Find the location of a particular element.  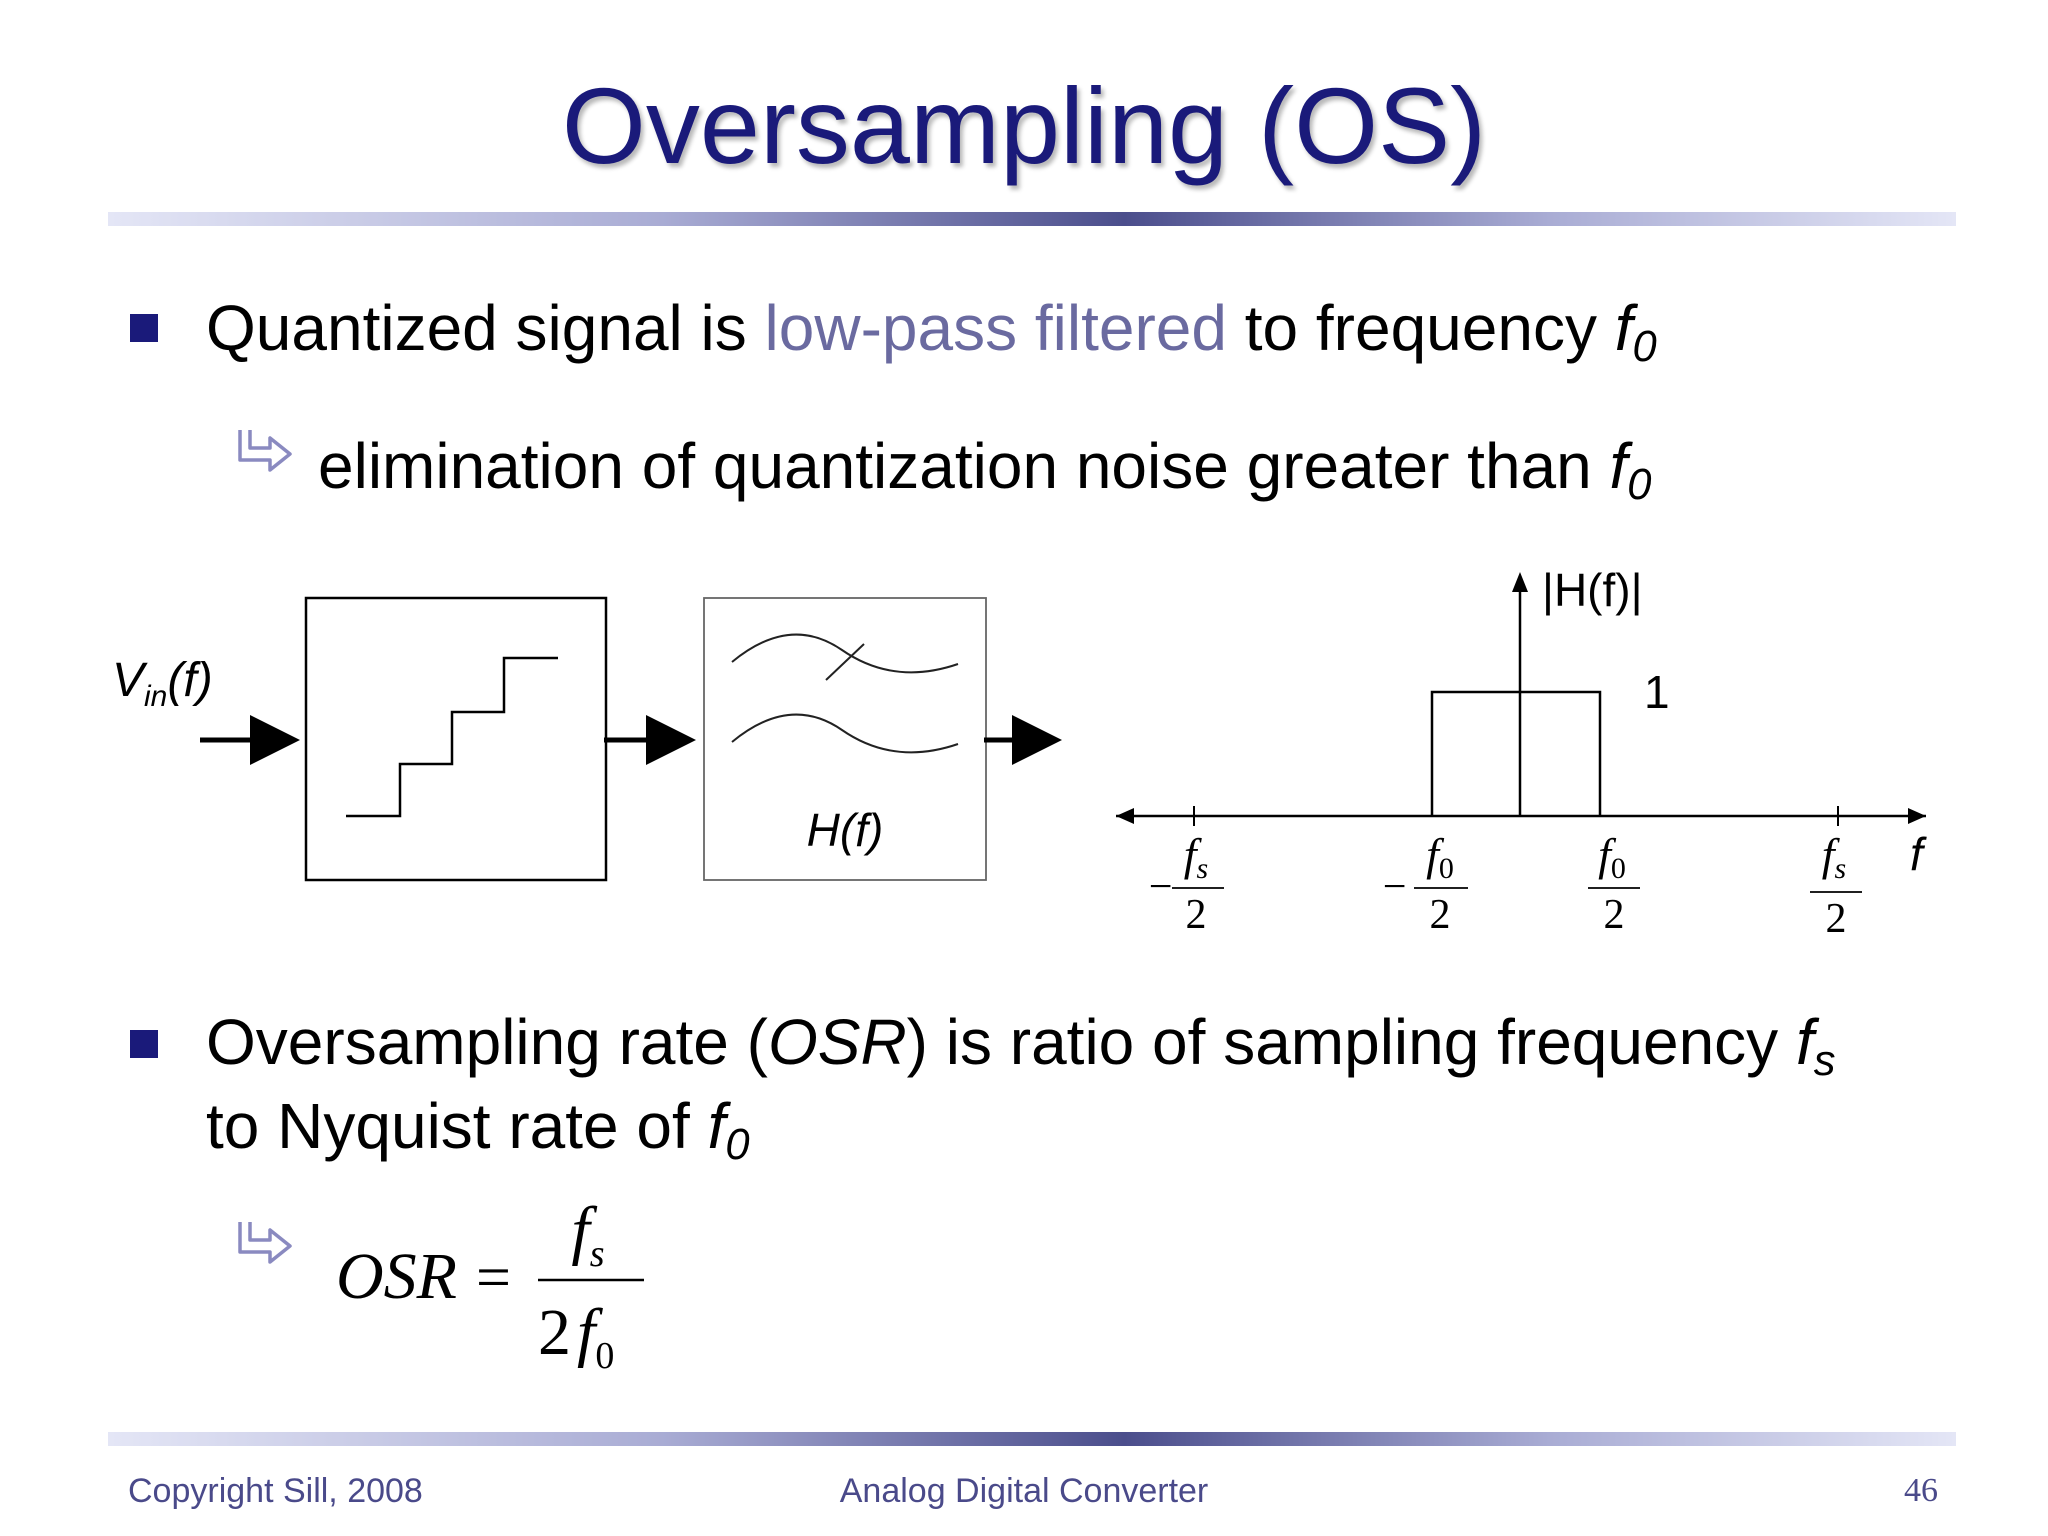

bullet-2-var-sub: s is located at coordinates (1824, 1060).